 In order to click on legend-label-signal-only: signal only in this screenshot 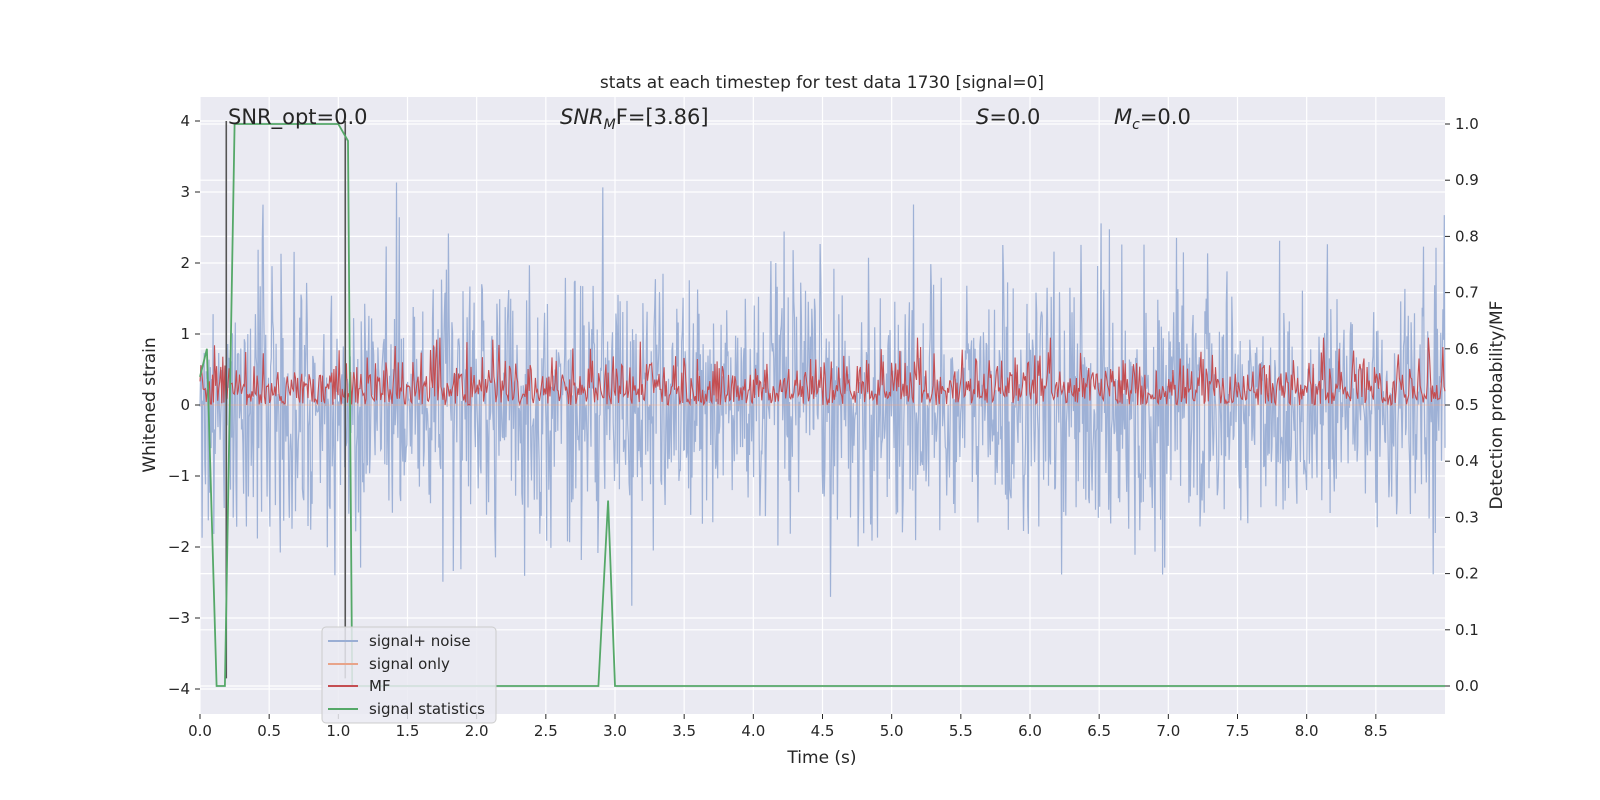, I will do `click(409, 664)`.